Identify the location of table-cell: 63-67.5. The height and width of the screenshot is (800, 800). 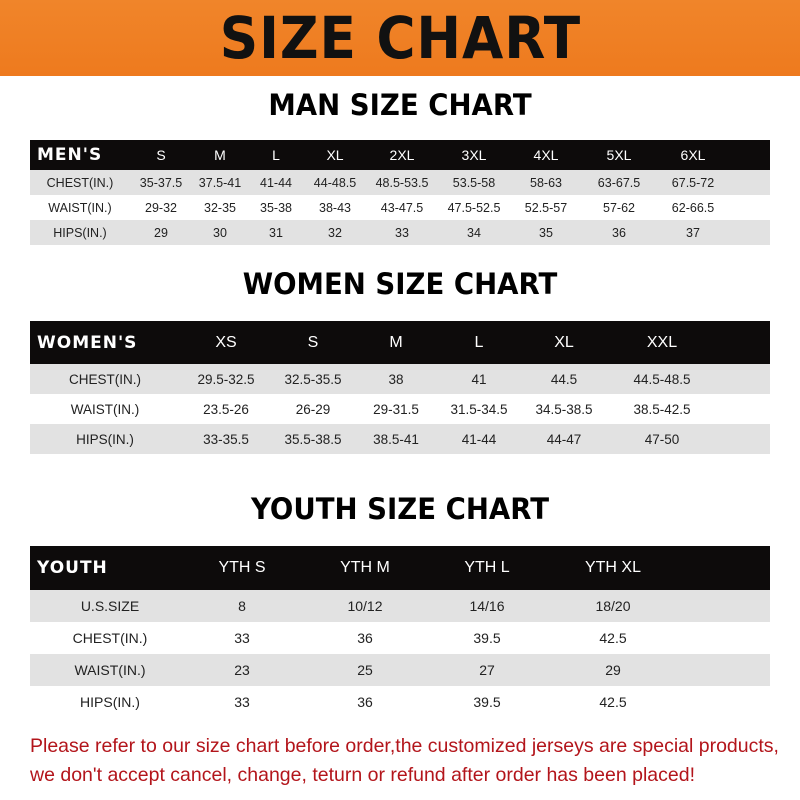
(619, 182).